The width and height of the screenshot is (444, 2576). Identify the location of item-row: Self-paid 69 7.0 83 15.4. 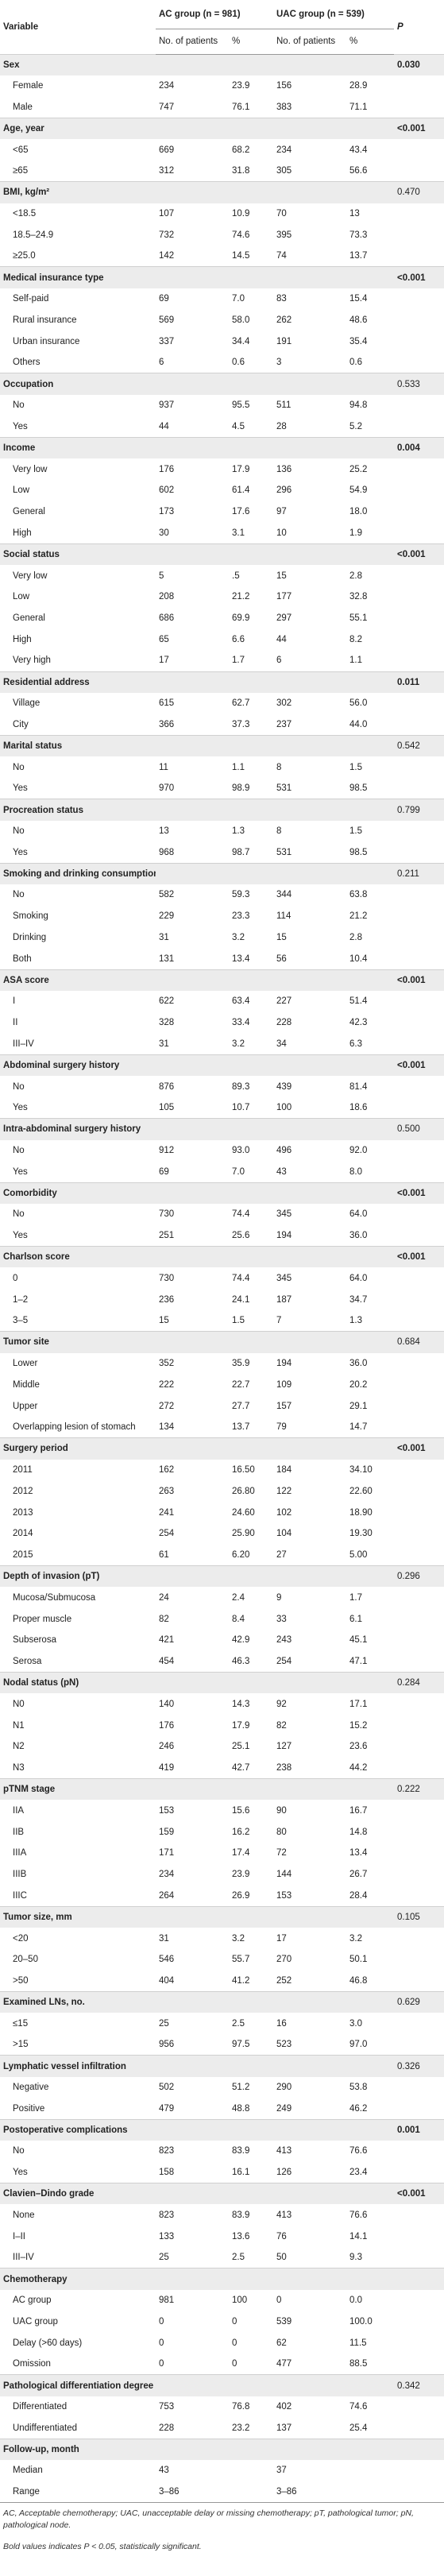
(222, 299).